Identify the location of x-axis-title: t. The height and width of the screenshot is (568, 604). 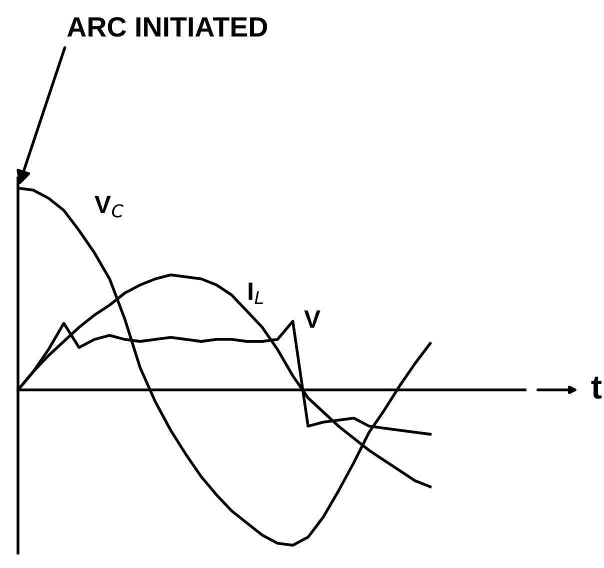
(596, 387).